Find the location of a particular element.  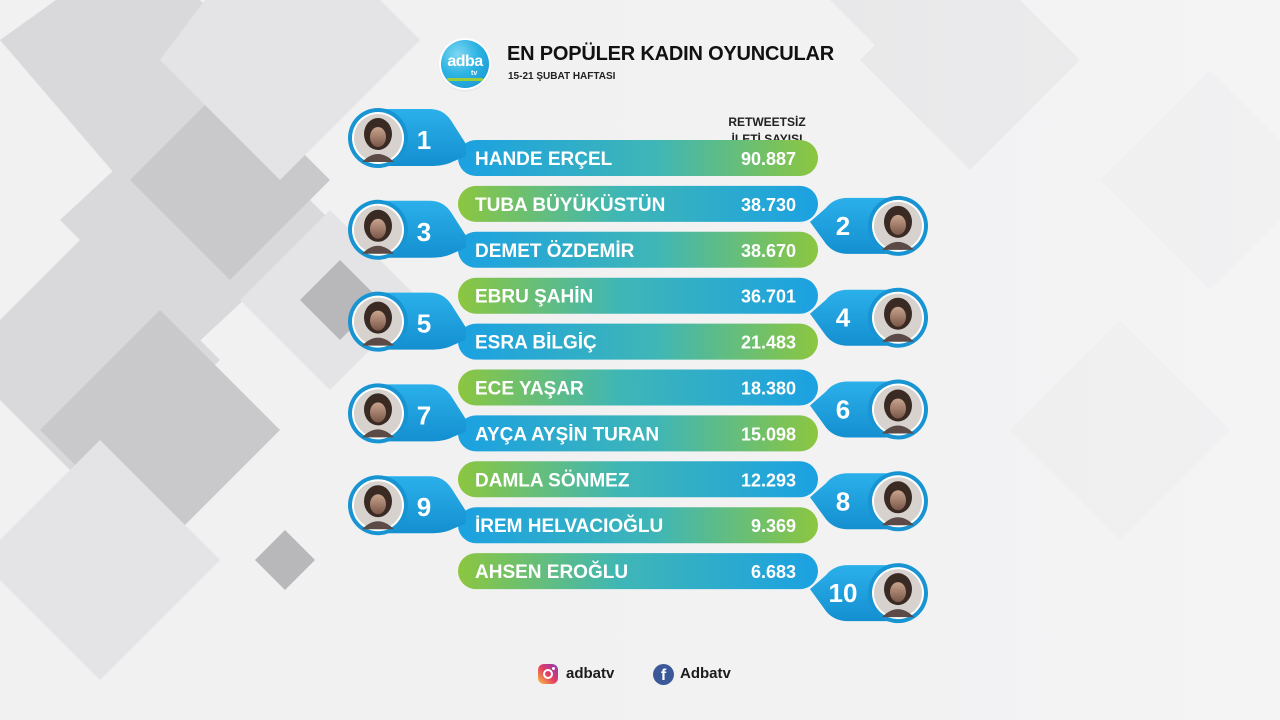

actress-name-3: DEMET ÖZDEMİR is located at coordinates (555, 251).